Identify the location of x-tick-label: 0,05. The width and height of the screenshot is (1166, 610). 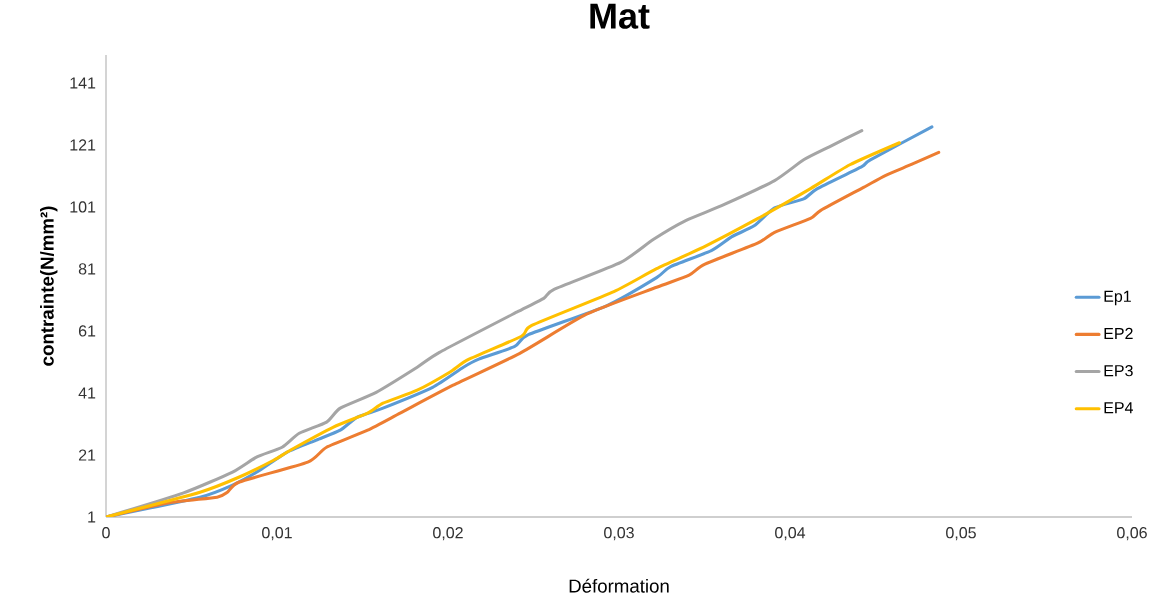
(961, 534).